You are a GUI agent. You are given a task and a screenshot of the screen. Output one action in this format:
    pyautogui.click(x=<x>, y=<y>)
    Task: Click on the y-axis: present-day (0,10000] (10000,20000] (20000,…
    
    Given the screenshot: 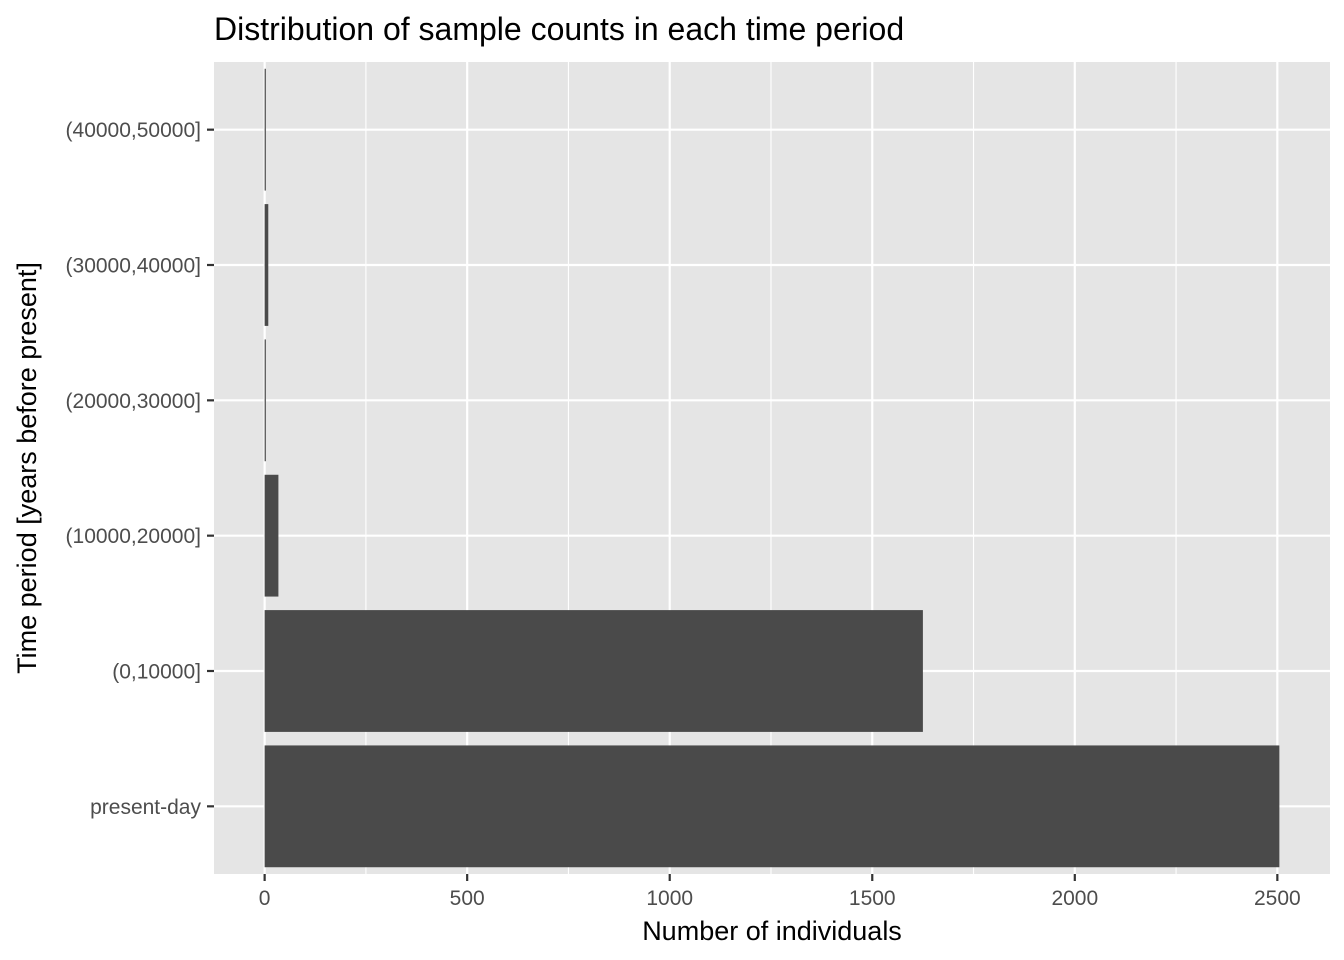 What is the action you would take?
    pyautogui.click(x=140, y=469)
    